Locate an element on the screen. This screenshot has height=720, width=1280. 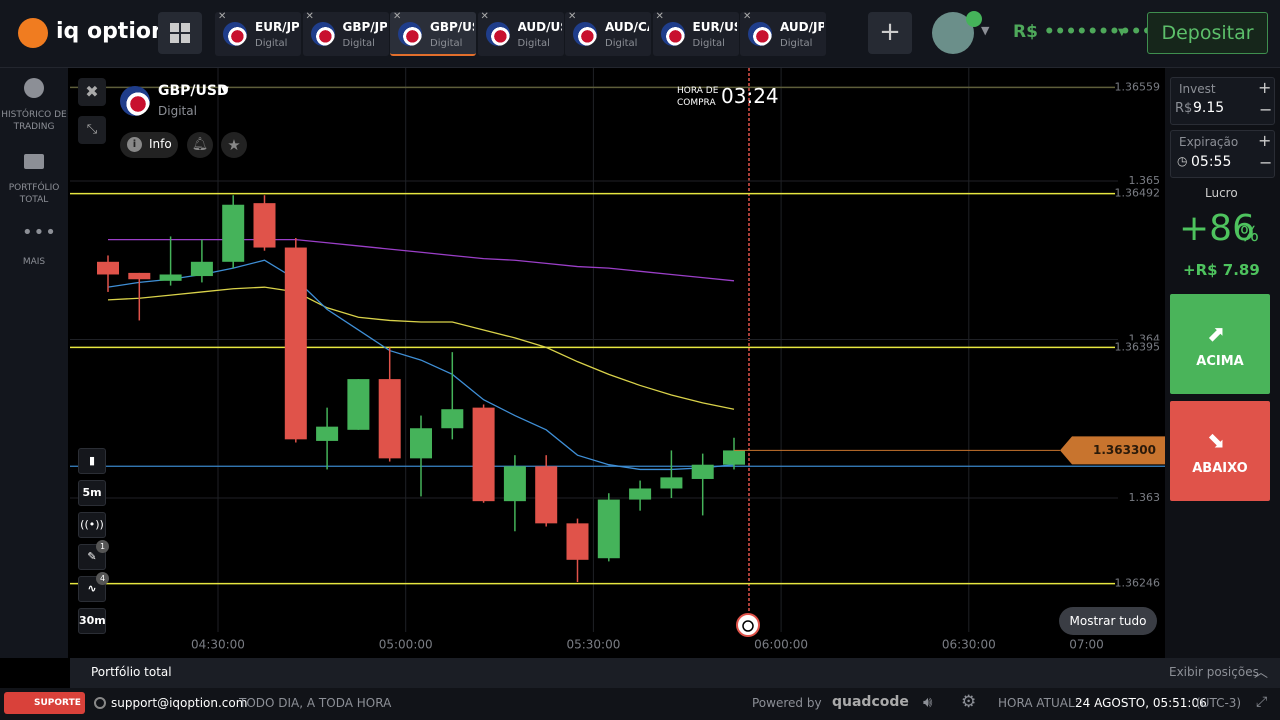
invest-amount: 9.15 is located at coordinates (1209, 108).